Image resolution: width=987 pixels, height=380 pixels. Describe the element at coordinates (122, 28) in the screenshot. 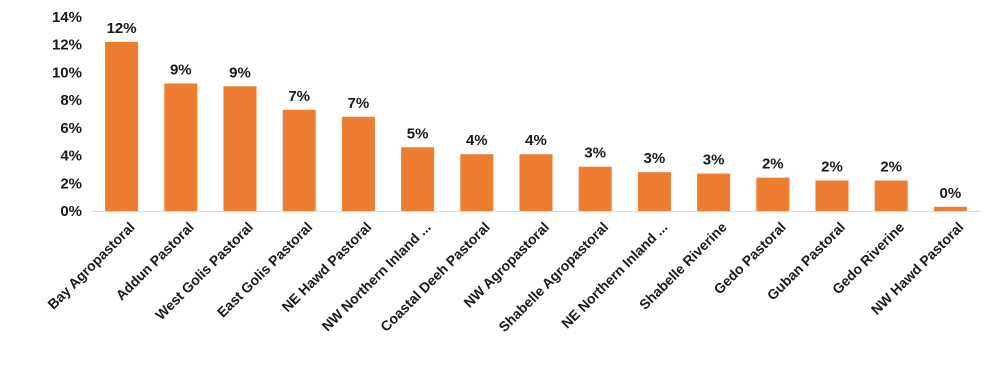

I see `data-label: 12%` at that location.